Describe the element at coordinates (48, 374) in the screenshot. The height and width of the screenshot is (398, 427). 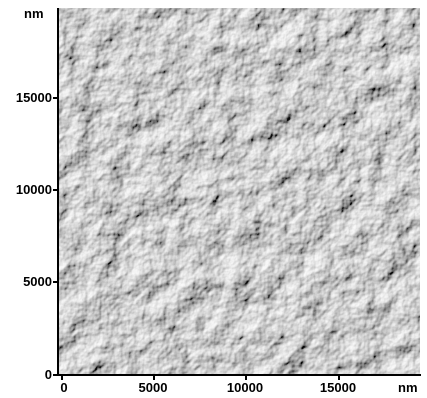
I see `y-tick-label: 0` at that location.